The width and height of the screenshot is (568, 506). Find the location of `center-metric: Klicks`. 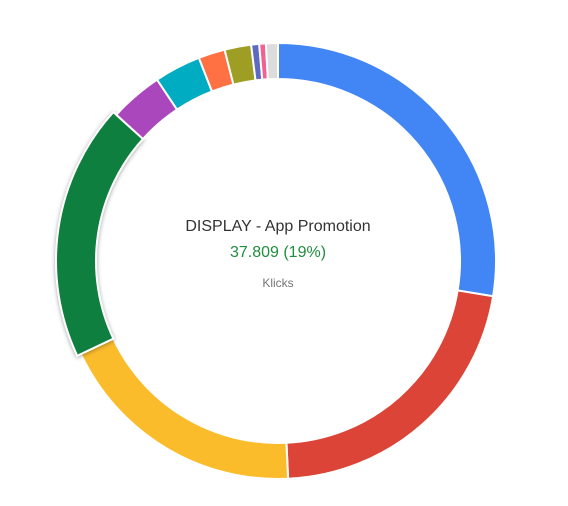

center-metric: Klicks is located at coordinates (278, 283).